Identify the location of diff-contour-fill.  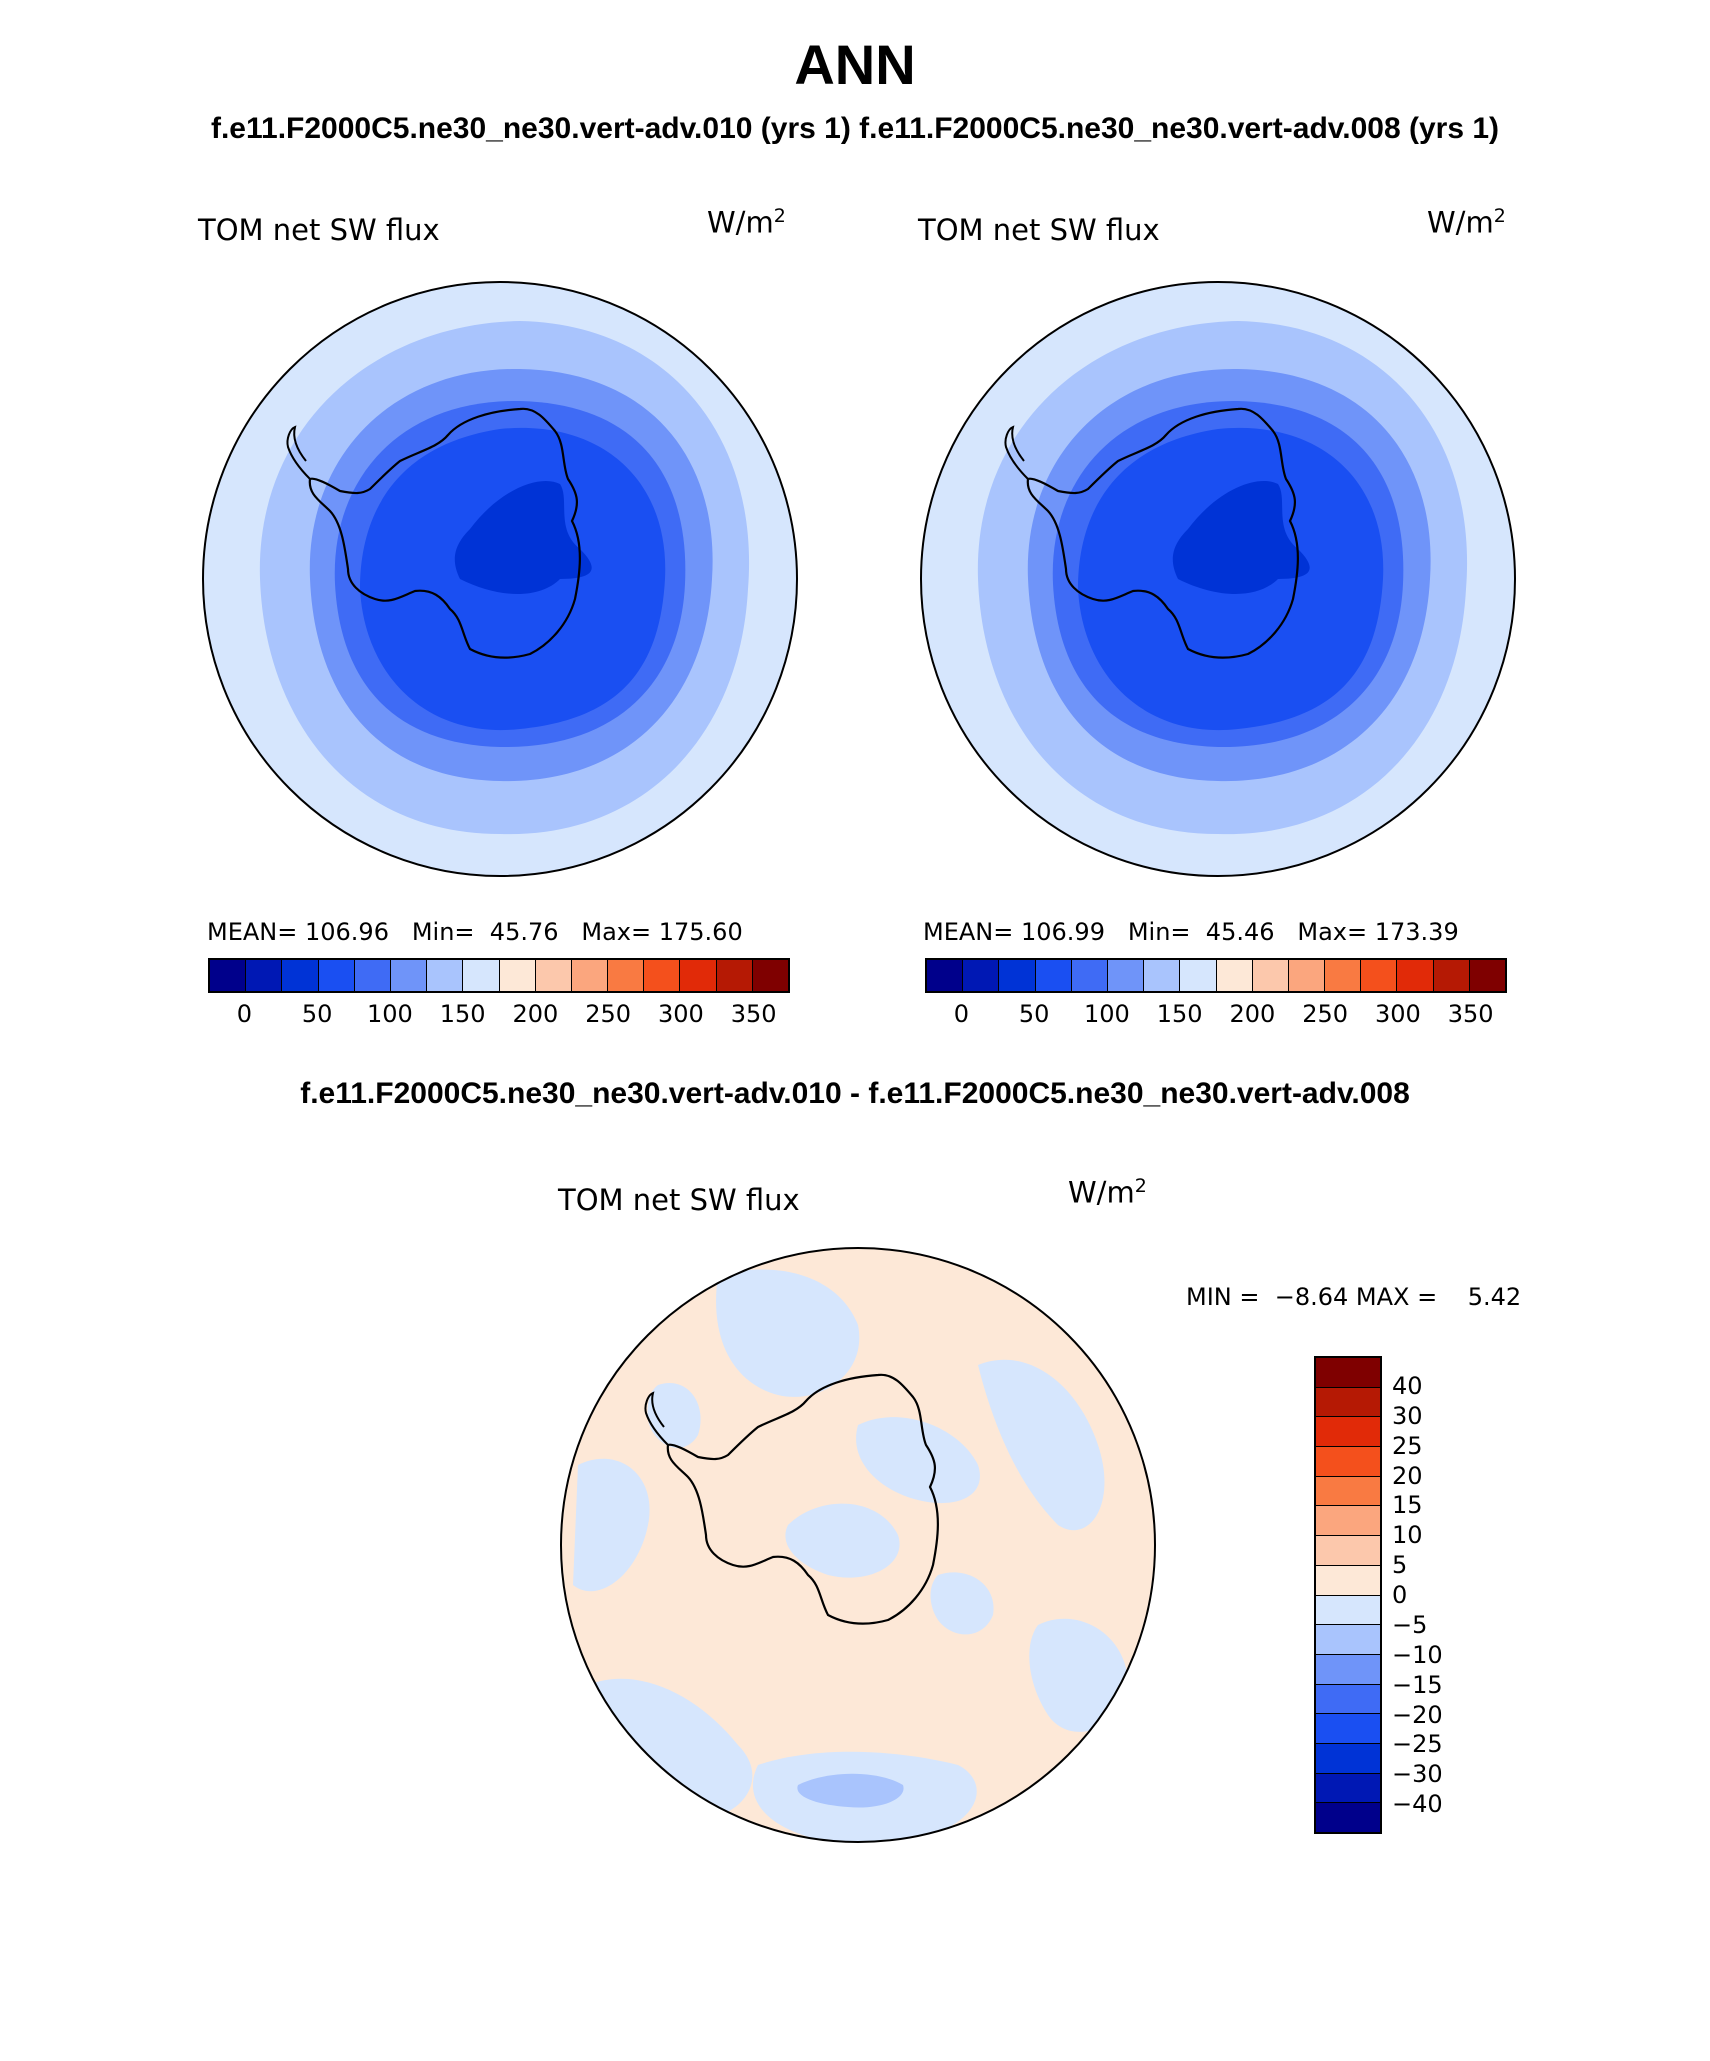
(858, 1545).